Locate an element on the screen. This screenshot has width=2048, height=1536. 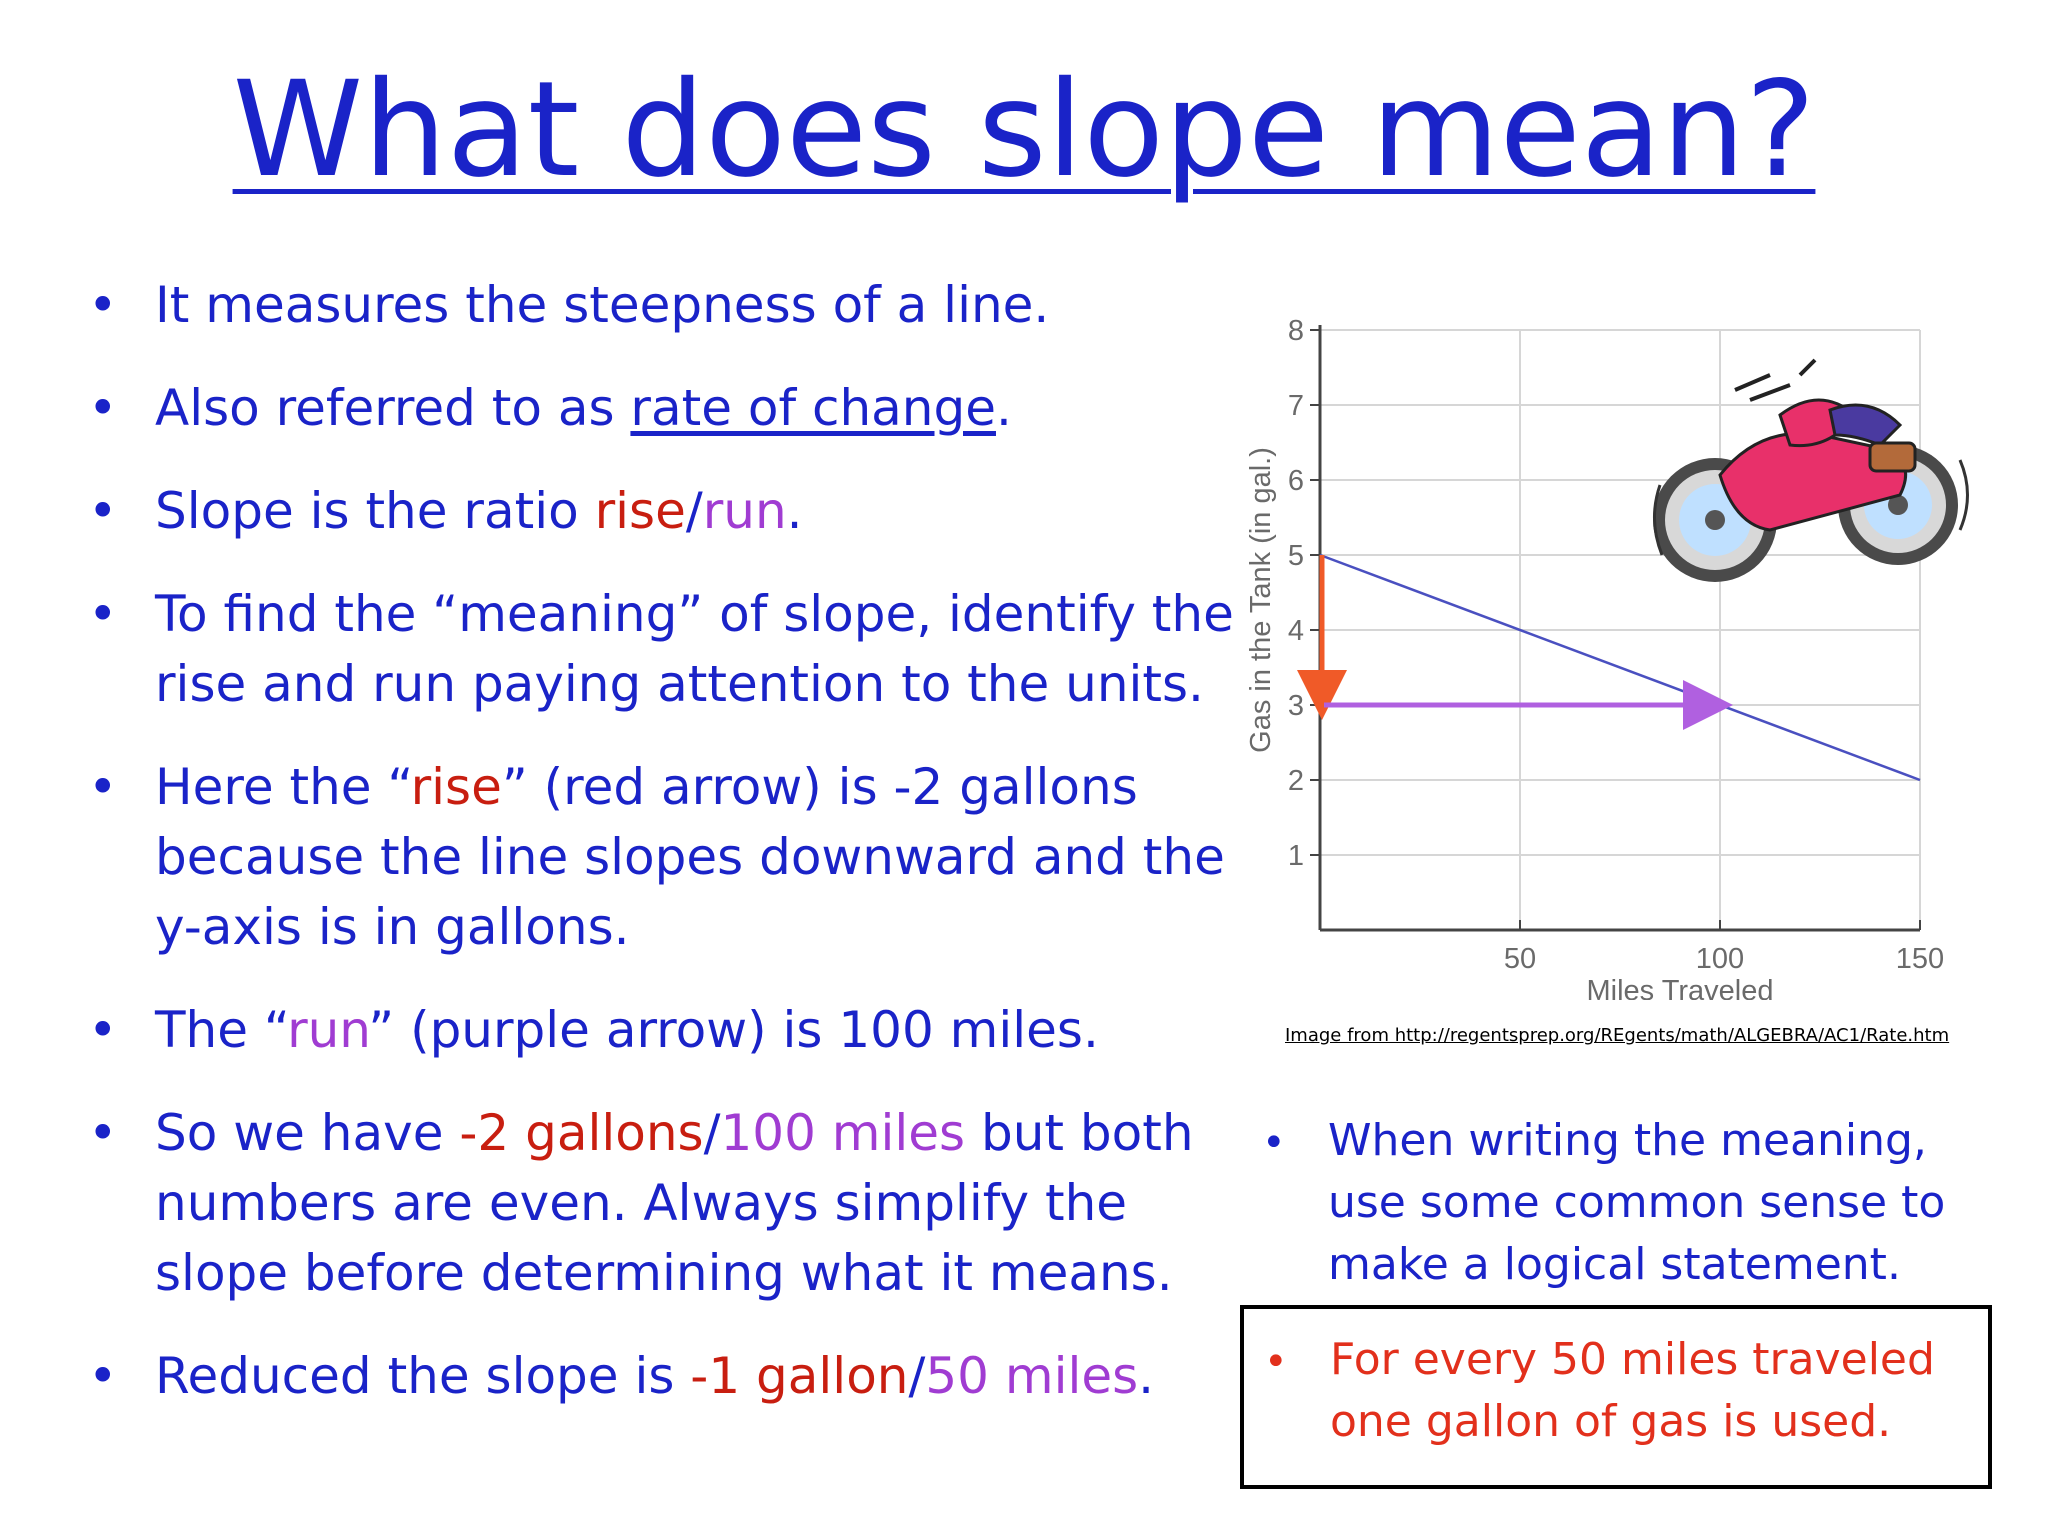
y-tick-label: 7 is located at coordinates (1296, 406).